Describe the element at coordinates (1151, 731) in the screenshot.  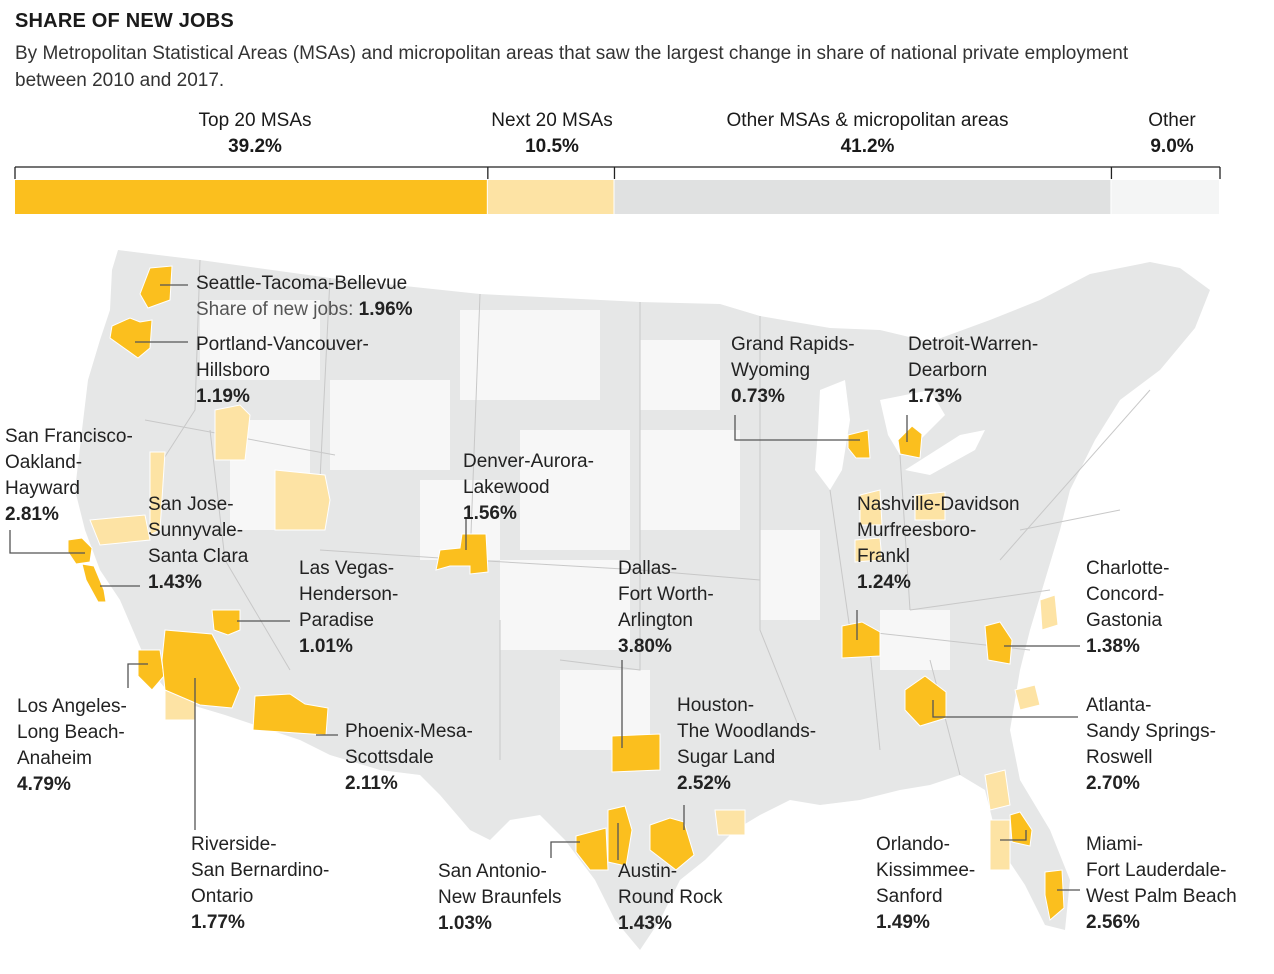
I see `msa-name: Sandy Springs-` at that location.